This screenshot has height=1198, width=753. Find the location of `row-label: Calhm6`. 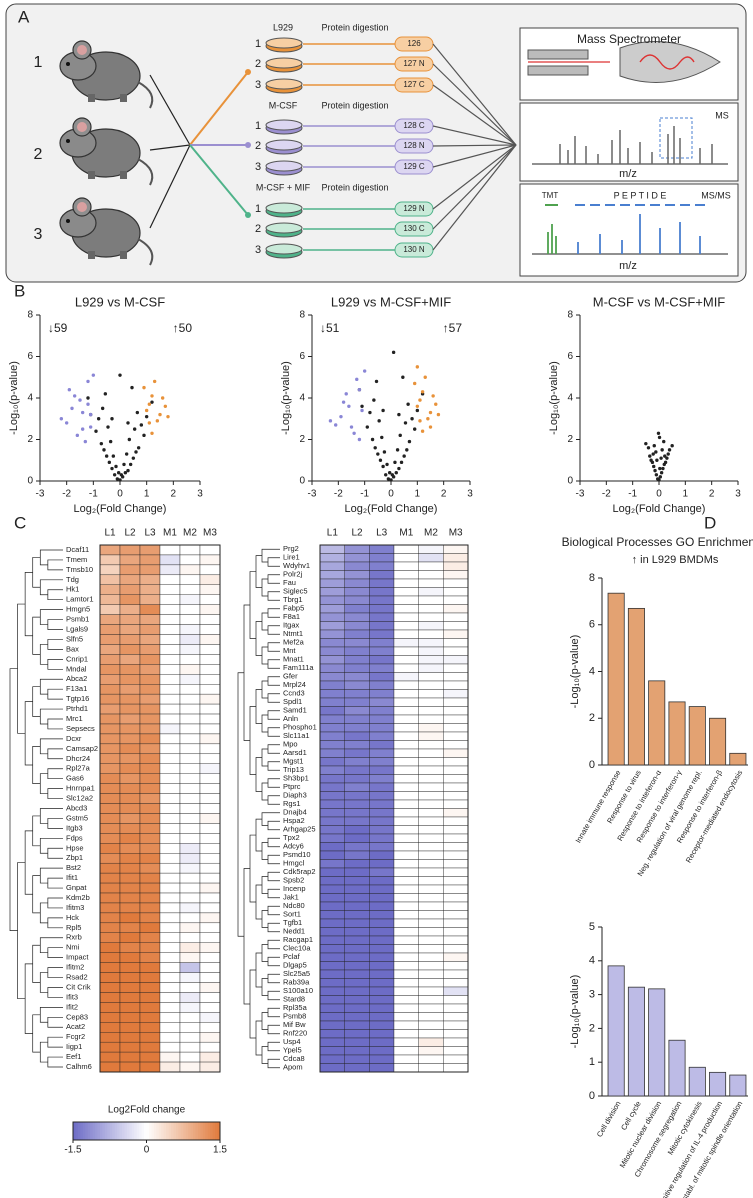

row-label: Calhm6 is located at coordinates (79, 1066).